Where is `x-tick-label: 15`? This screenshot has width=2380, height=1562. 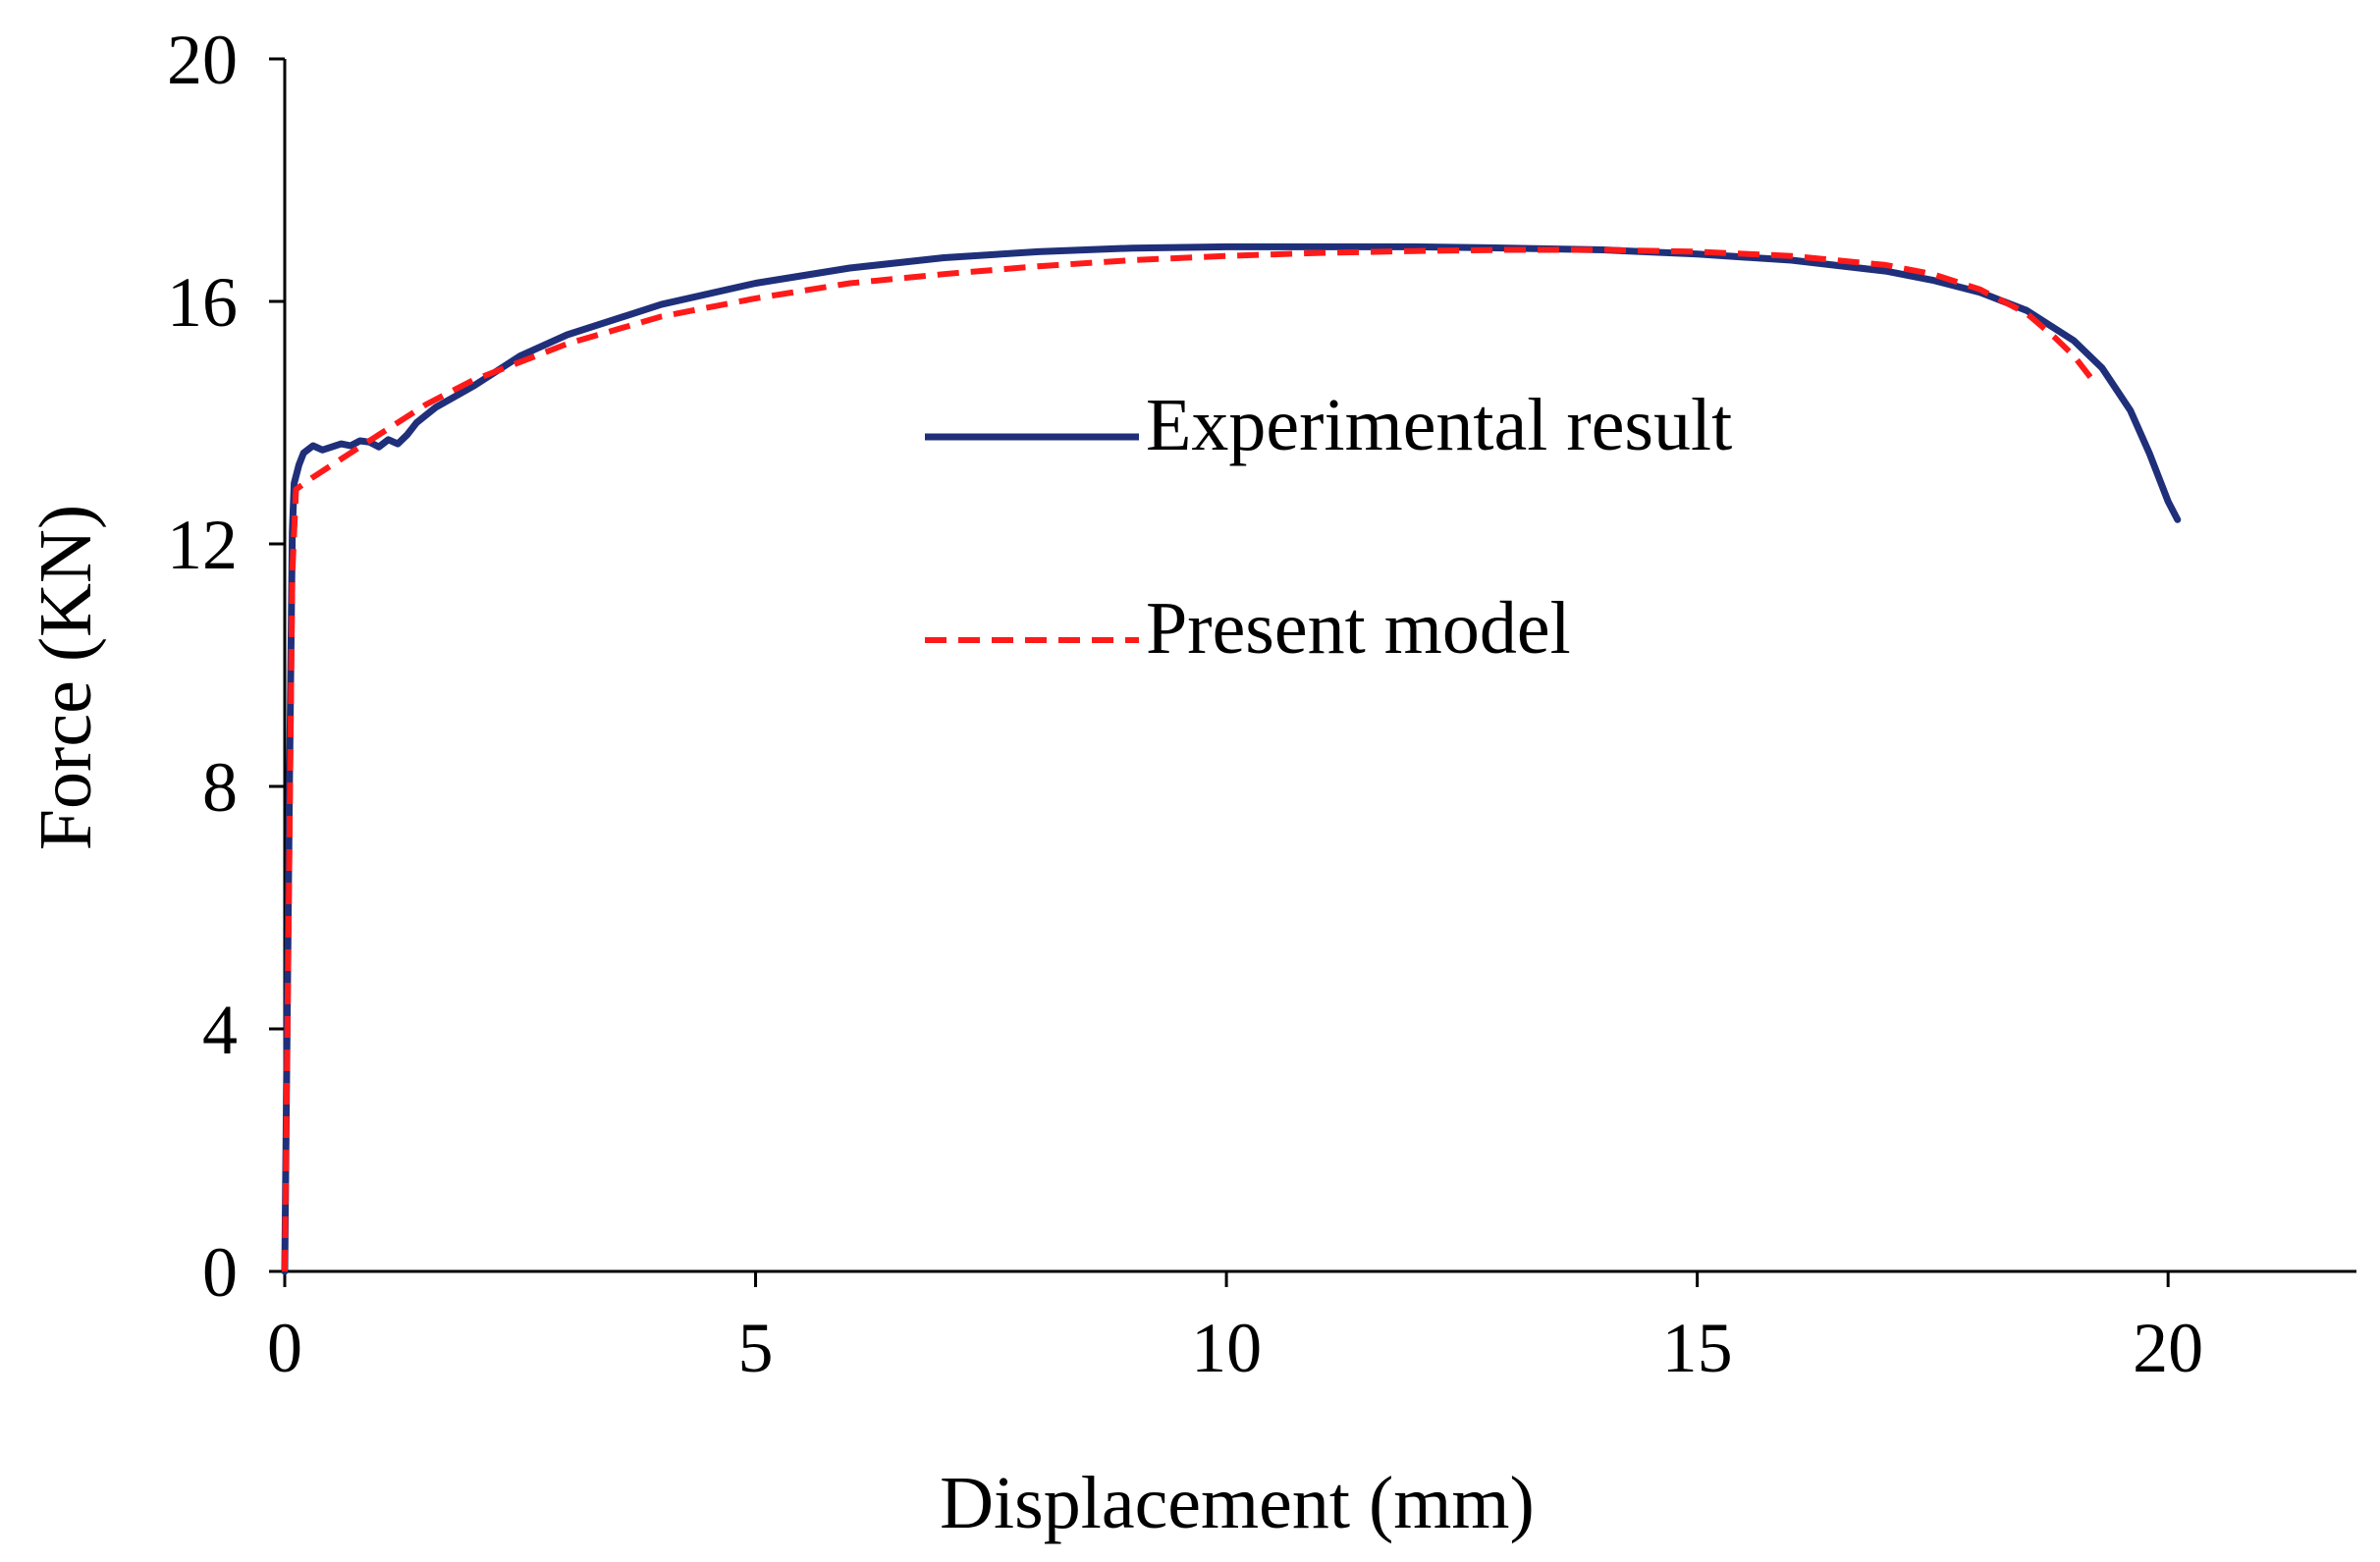 x-tick-label: 15 is located at coordinates (1697, 1348).